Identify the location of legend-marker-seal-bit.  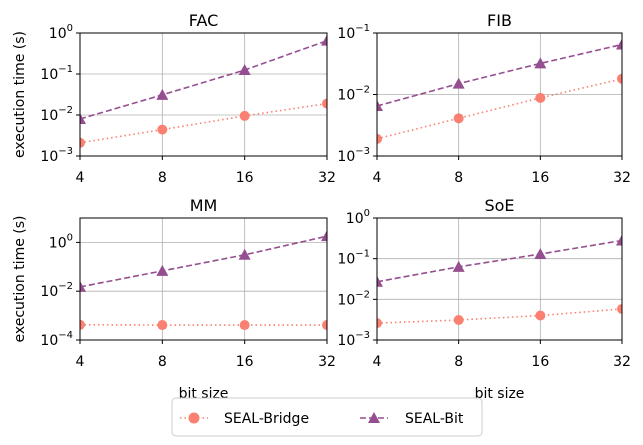
(374, 417).